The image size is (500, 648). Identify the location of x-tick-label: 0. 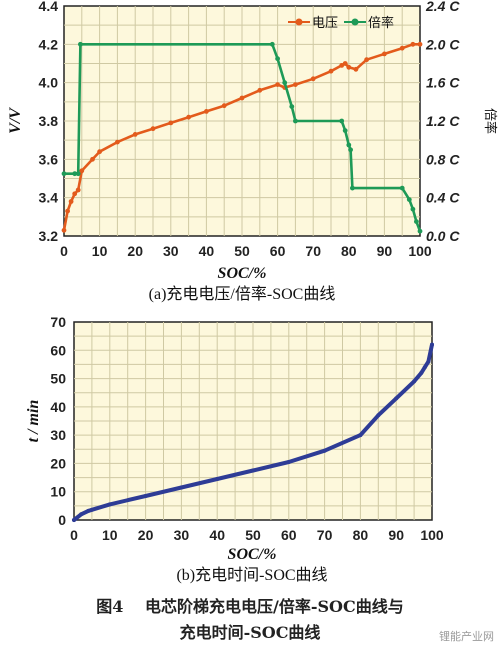
(64, 251).